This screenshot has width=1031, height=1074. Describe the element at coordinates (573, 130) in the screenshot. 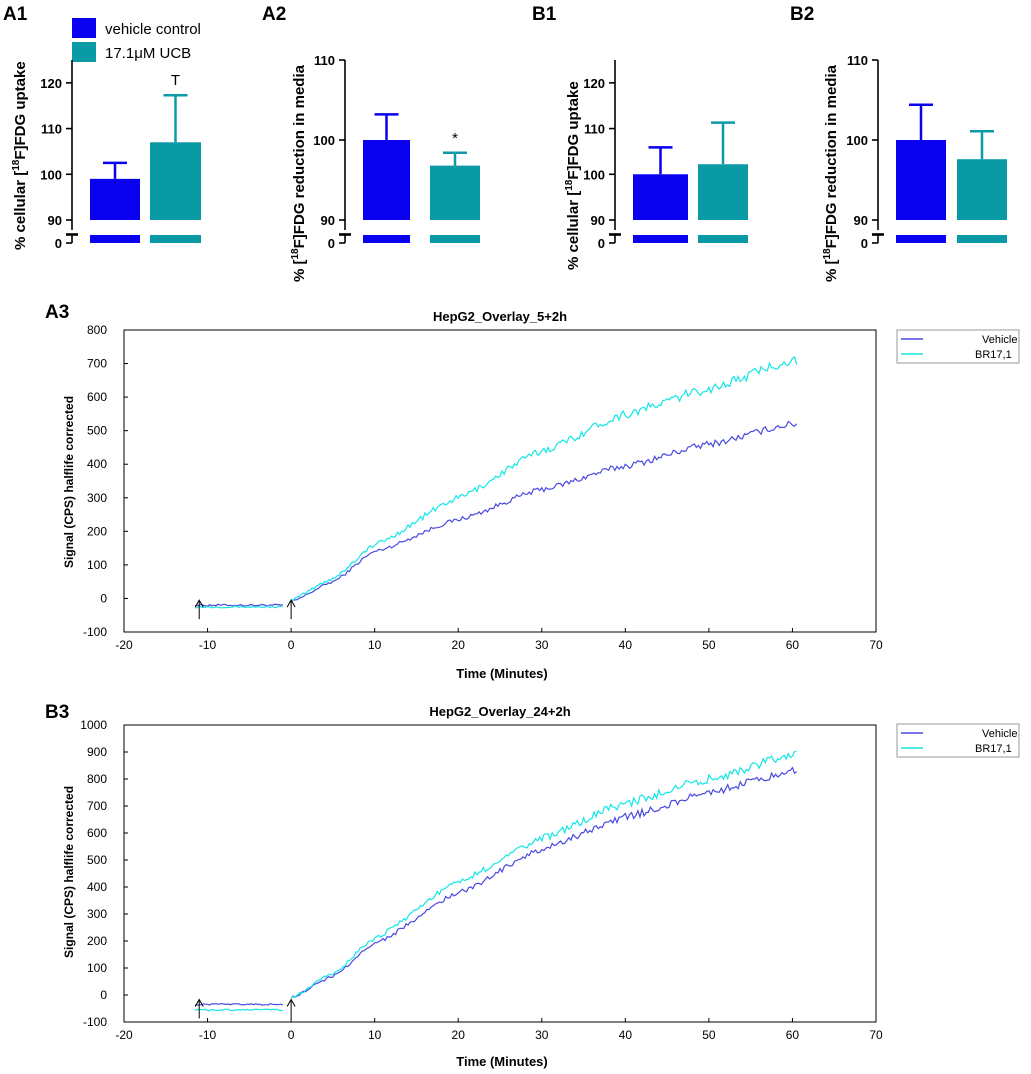

I see `ylabel-b1-suffix: F]FDG uptake` at that location.